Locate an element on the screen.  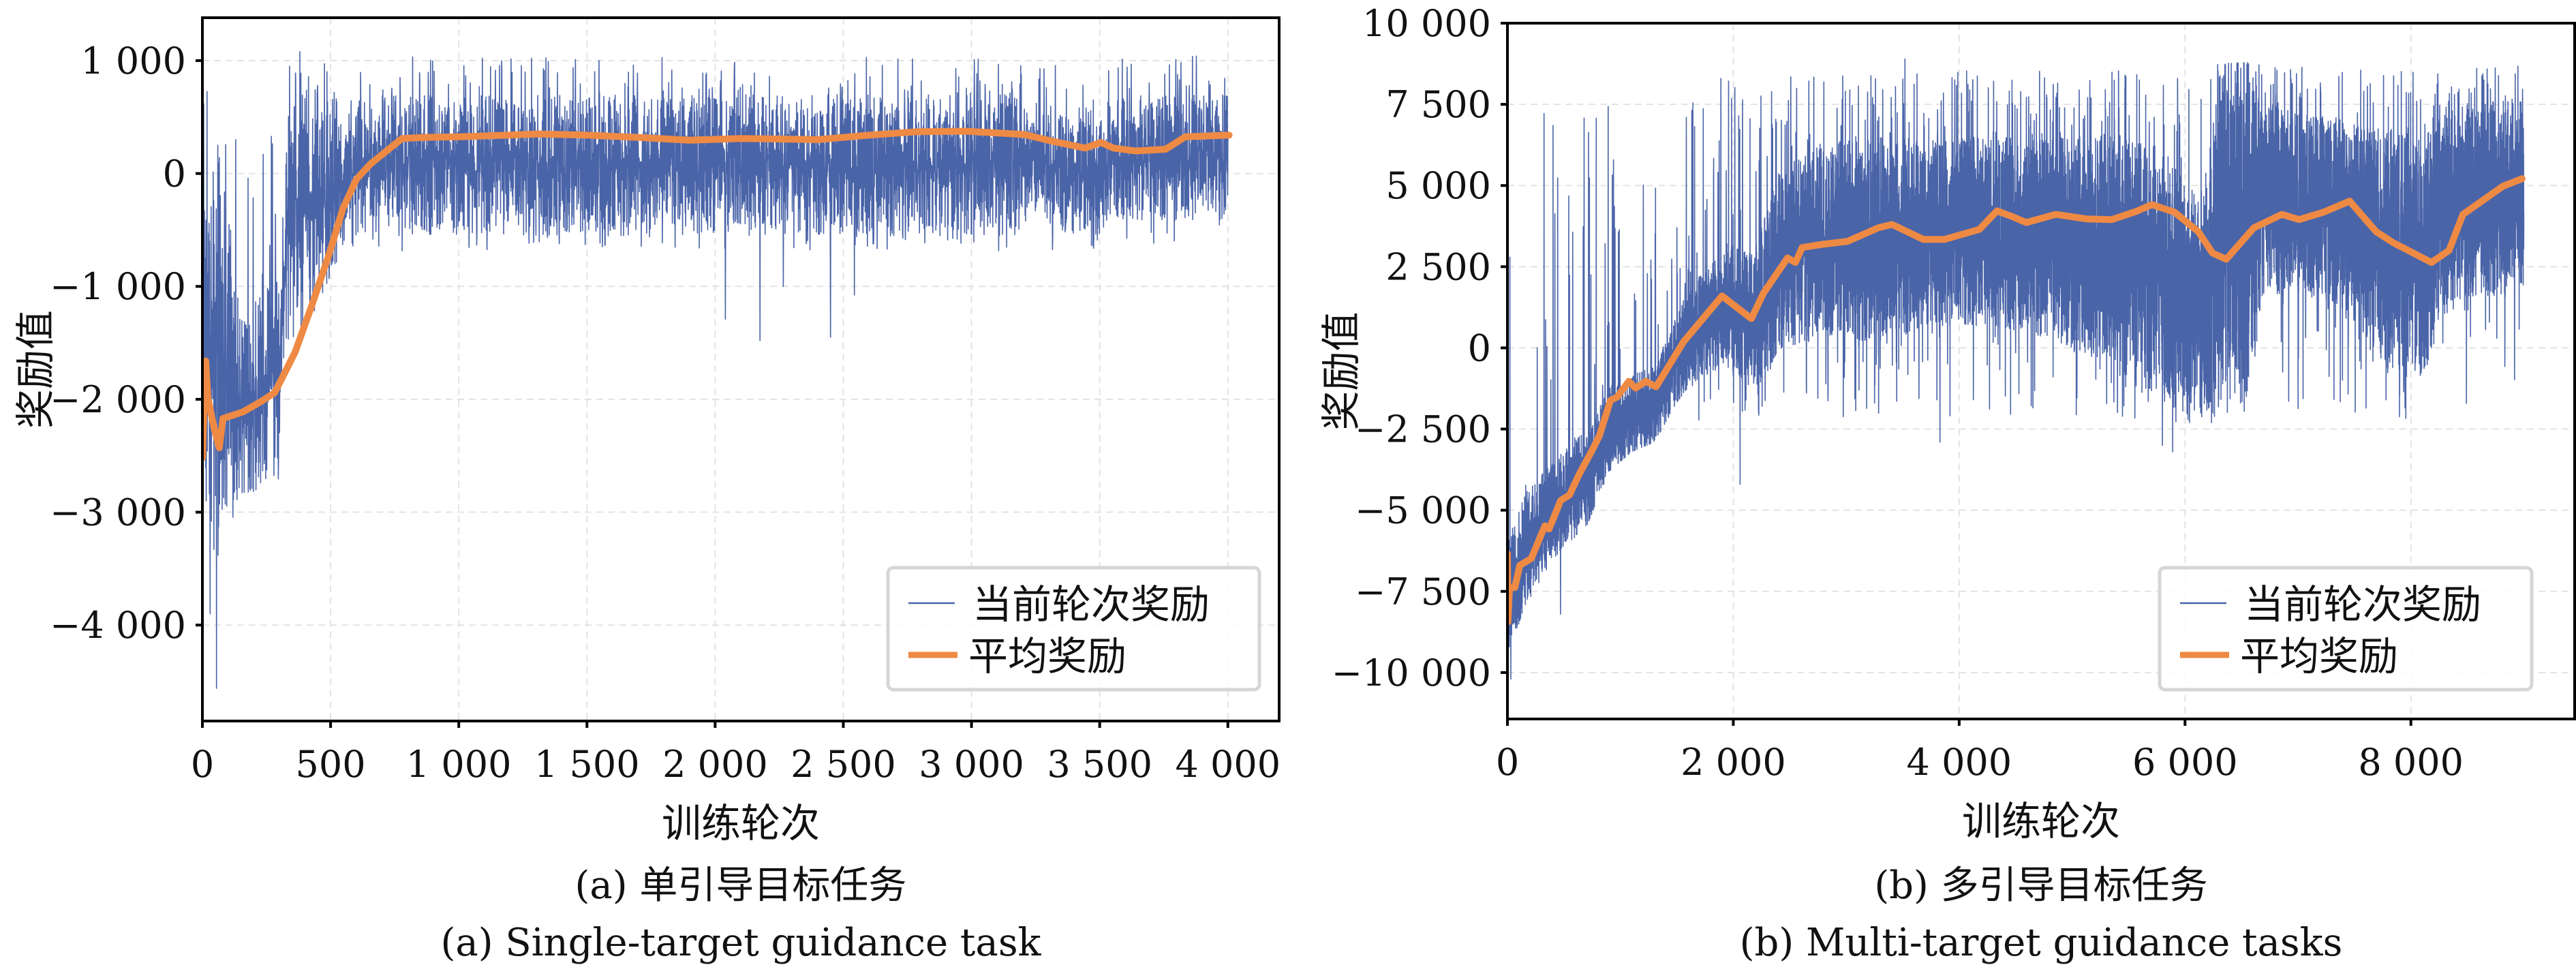
panel-a-y-tick-label-0: 1 000 is located at coordinates (133, 61).